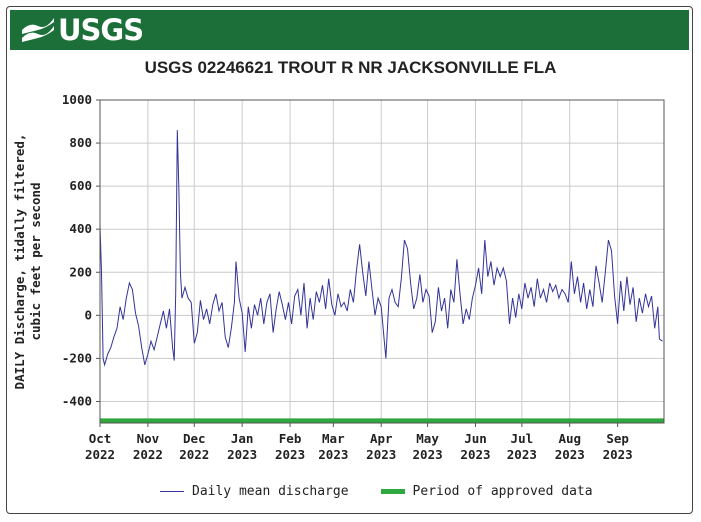 This screenshot has height=522, width=701. I want to click on x-tick-label-month: Nov, so click(148, 438).